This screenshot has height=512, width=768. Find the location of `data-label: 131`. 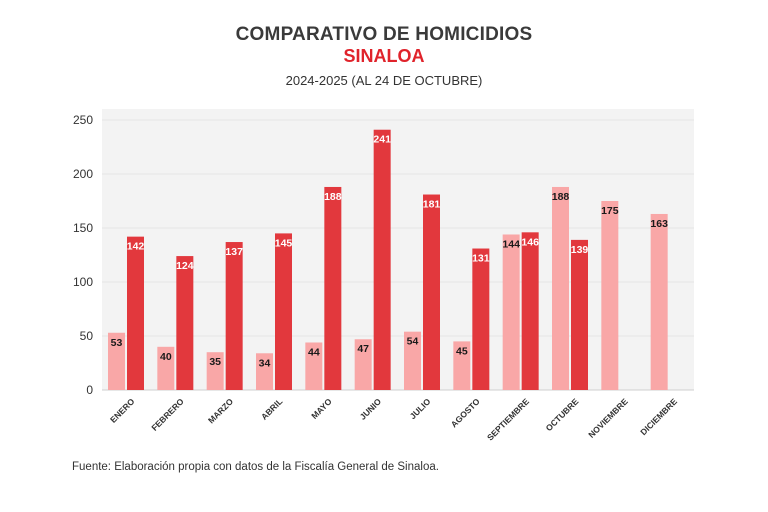

data-label: 131 is located at coordinates (481, 259).